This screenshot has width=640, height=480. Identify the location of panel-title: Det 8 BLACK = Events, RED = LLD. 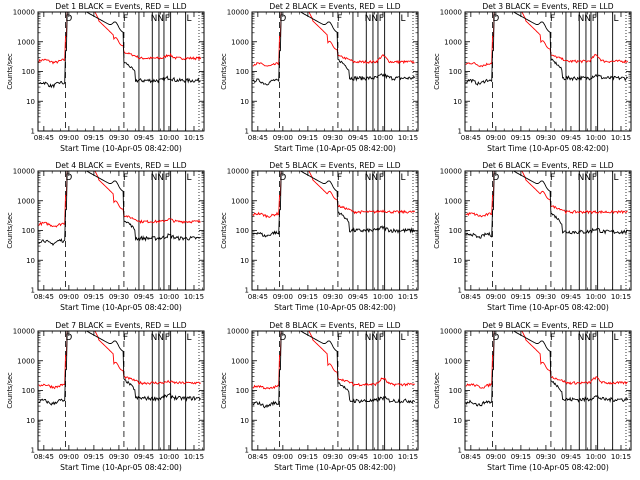
(334, 325).